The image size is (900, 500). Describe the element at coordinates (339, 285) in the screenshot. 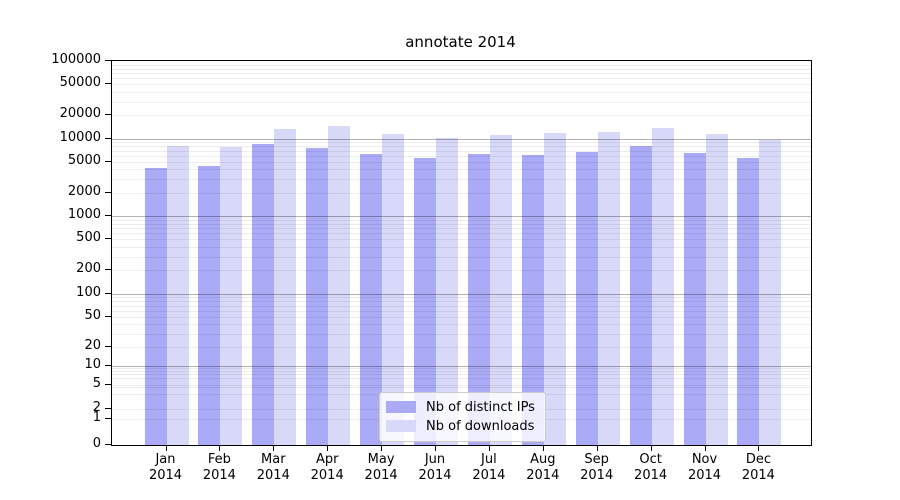

I see `bar-downloads-apr-2014` at that location.